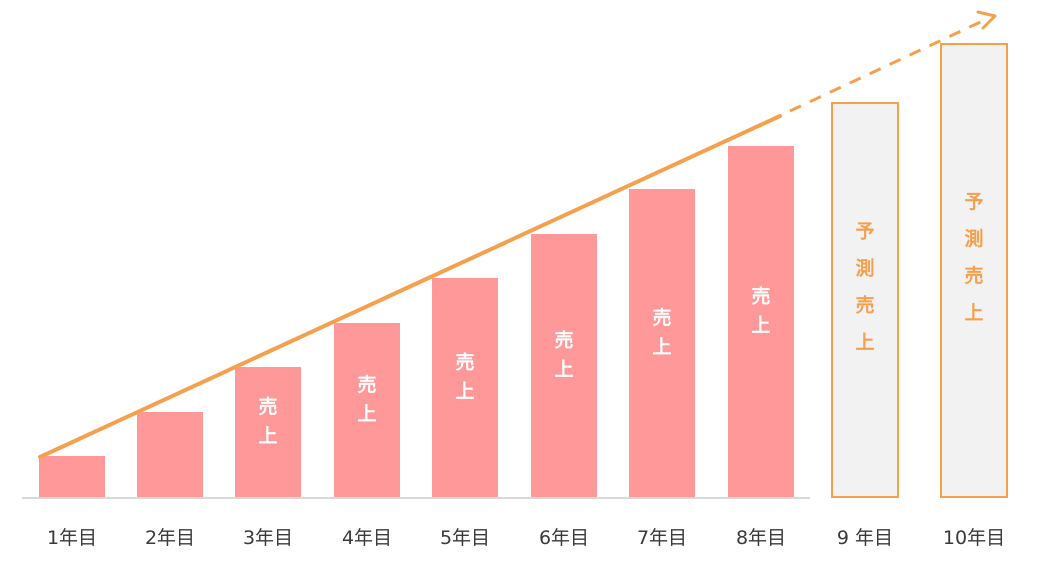 The height and width of the screenshot is (571, 1048). What do you see at coordinates (974, 538) in the screenshot?
I see `x-tick-label: 10年目` at bounding box center [974, 538].